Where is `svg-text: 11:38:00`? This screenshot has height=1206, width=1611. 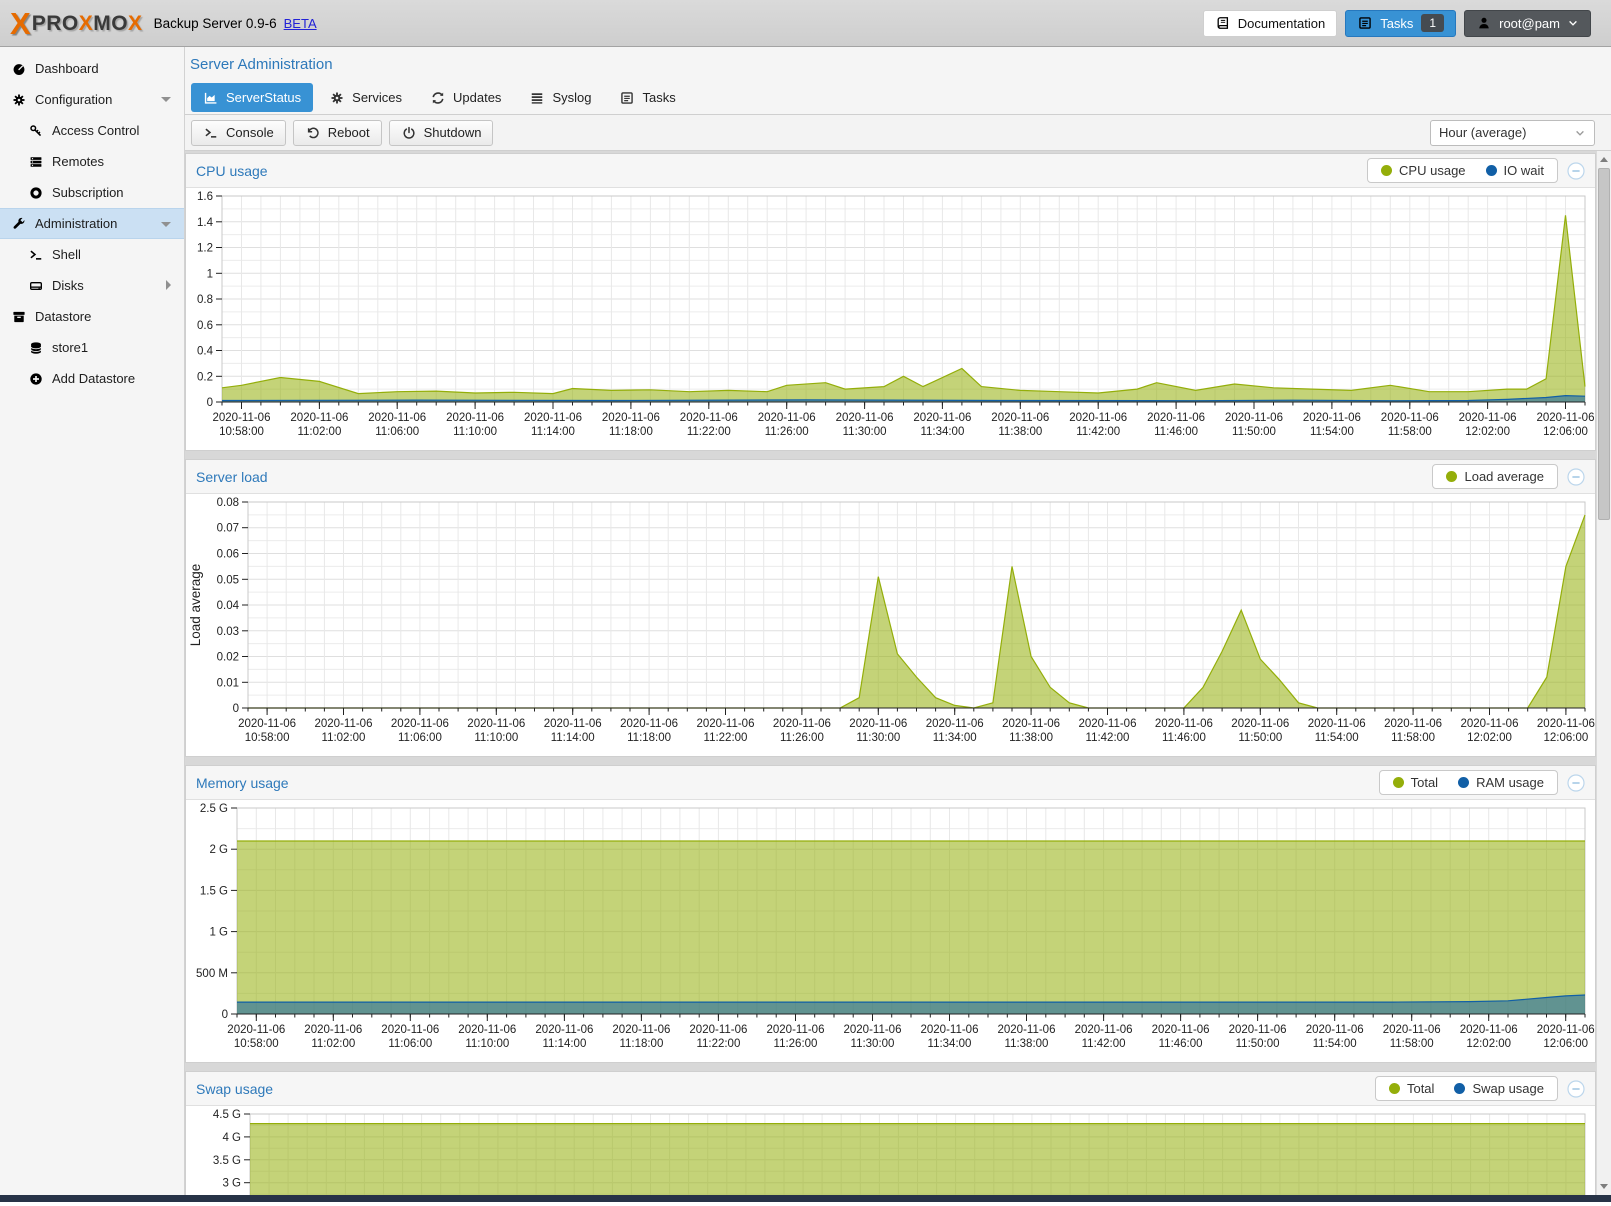 svg-text: 11:38:00 is located at coordinates (1027, 1044).